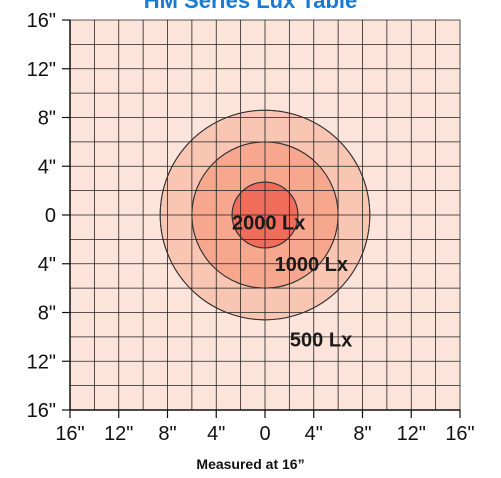 Image resolution: width=501 pixels, height=478 pixels. Describe the element at coordinates (311, 265) in the screenshot. I see `zone-label-1000-lx: 1000 Lx` at that location.